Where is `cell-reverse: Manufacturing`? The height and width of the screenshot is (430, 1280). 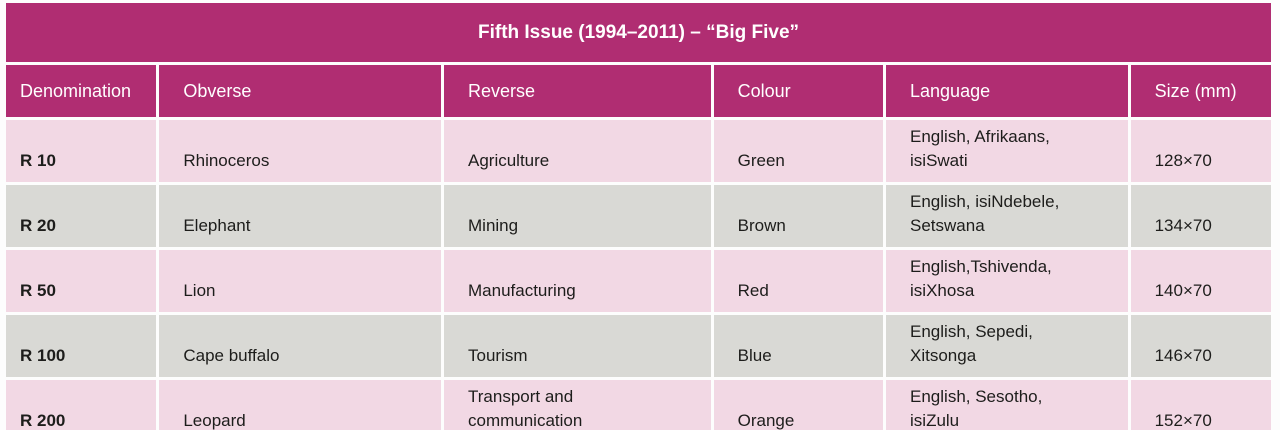 cell-reverse: Manufacturing is located at coordinates (577, 281).